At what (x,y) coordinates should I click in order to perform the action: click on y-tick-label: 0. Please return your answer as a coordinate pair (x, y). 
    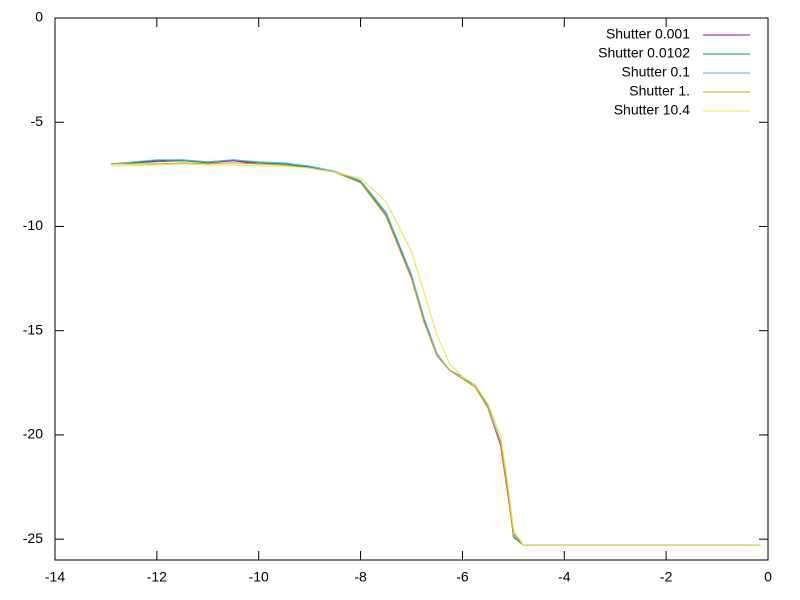
    Looking at the image, I should click on (39, 17).